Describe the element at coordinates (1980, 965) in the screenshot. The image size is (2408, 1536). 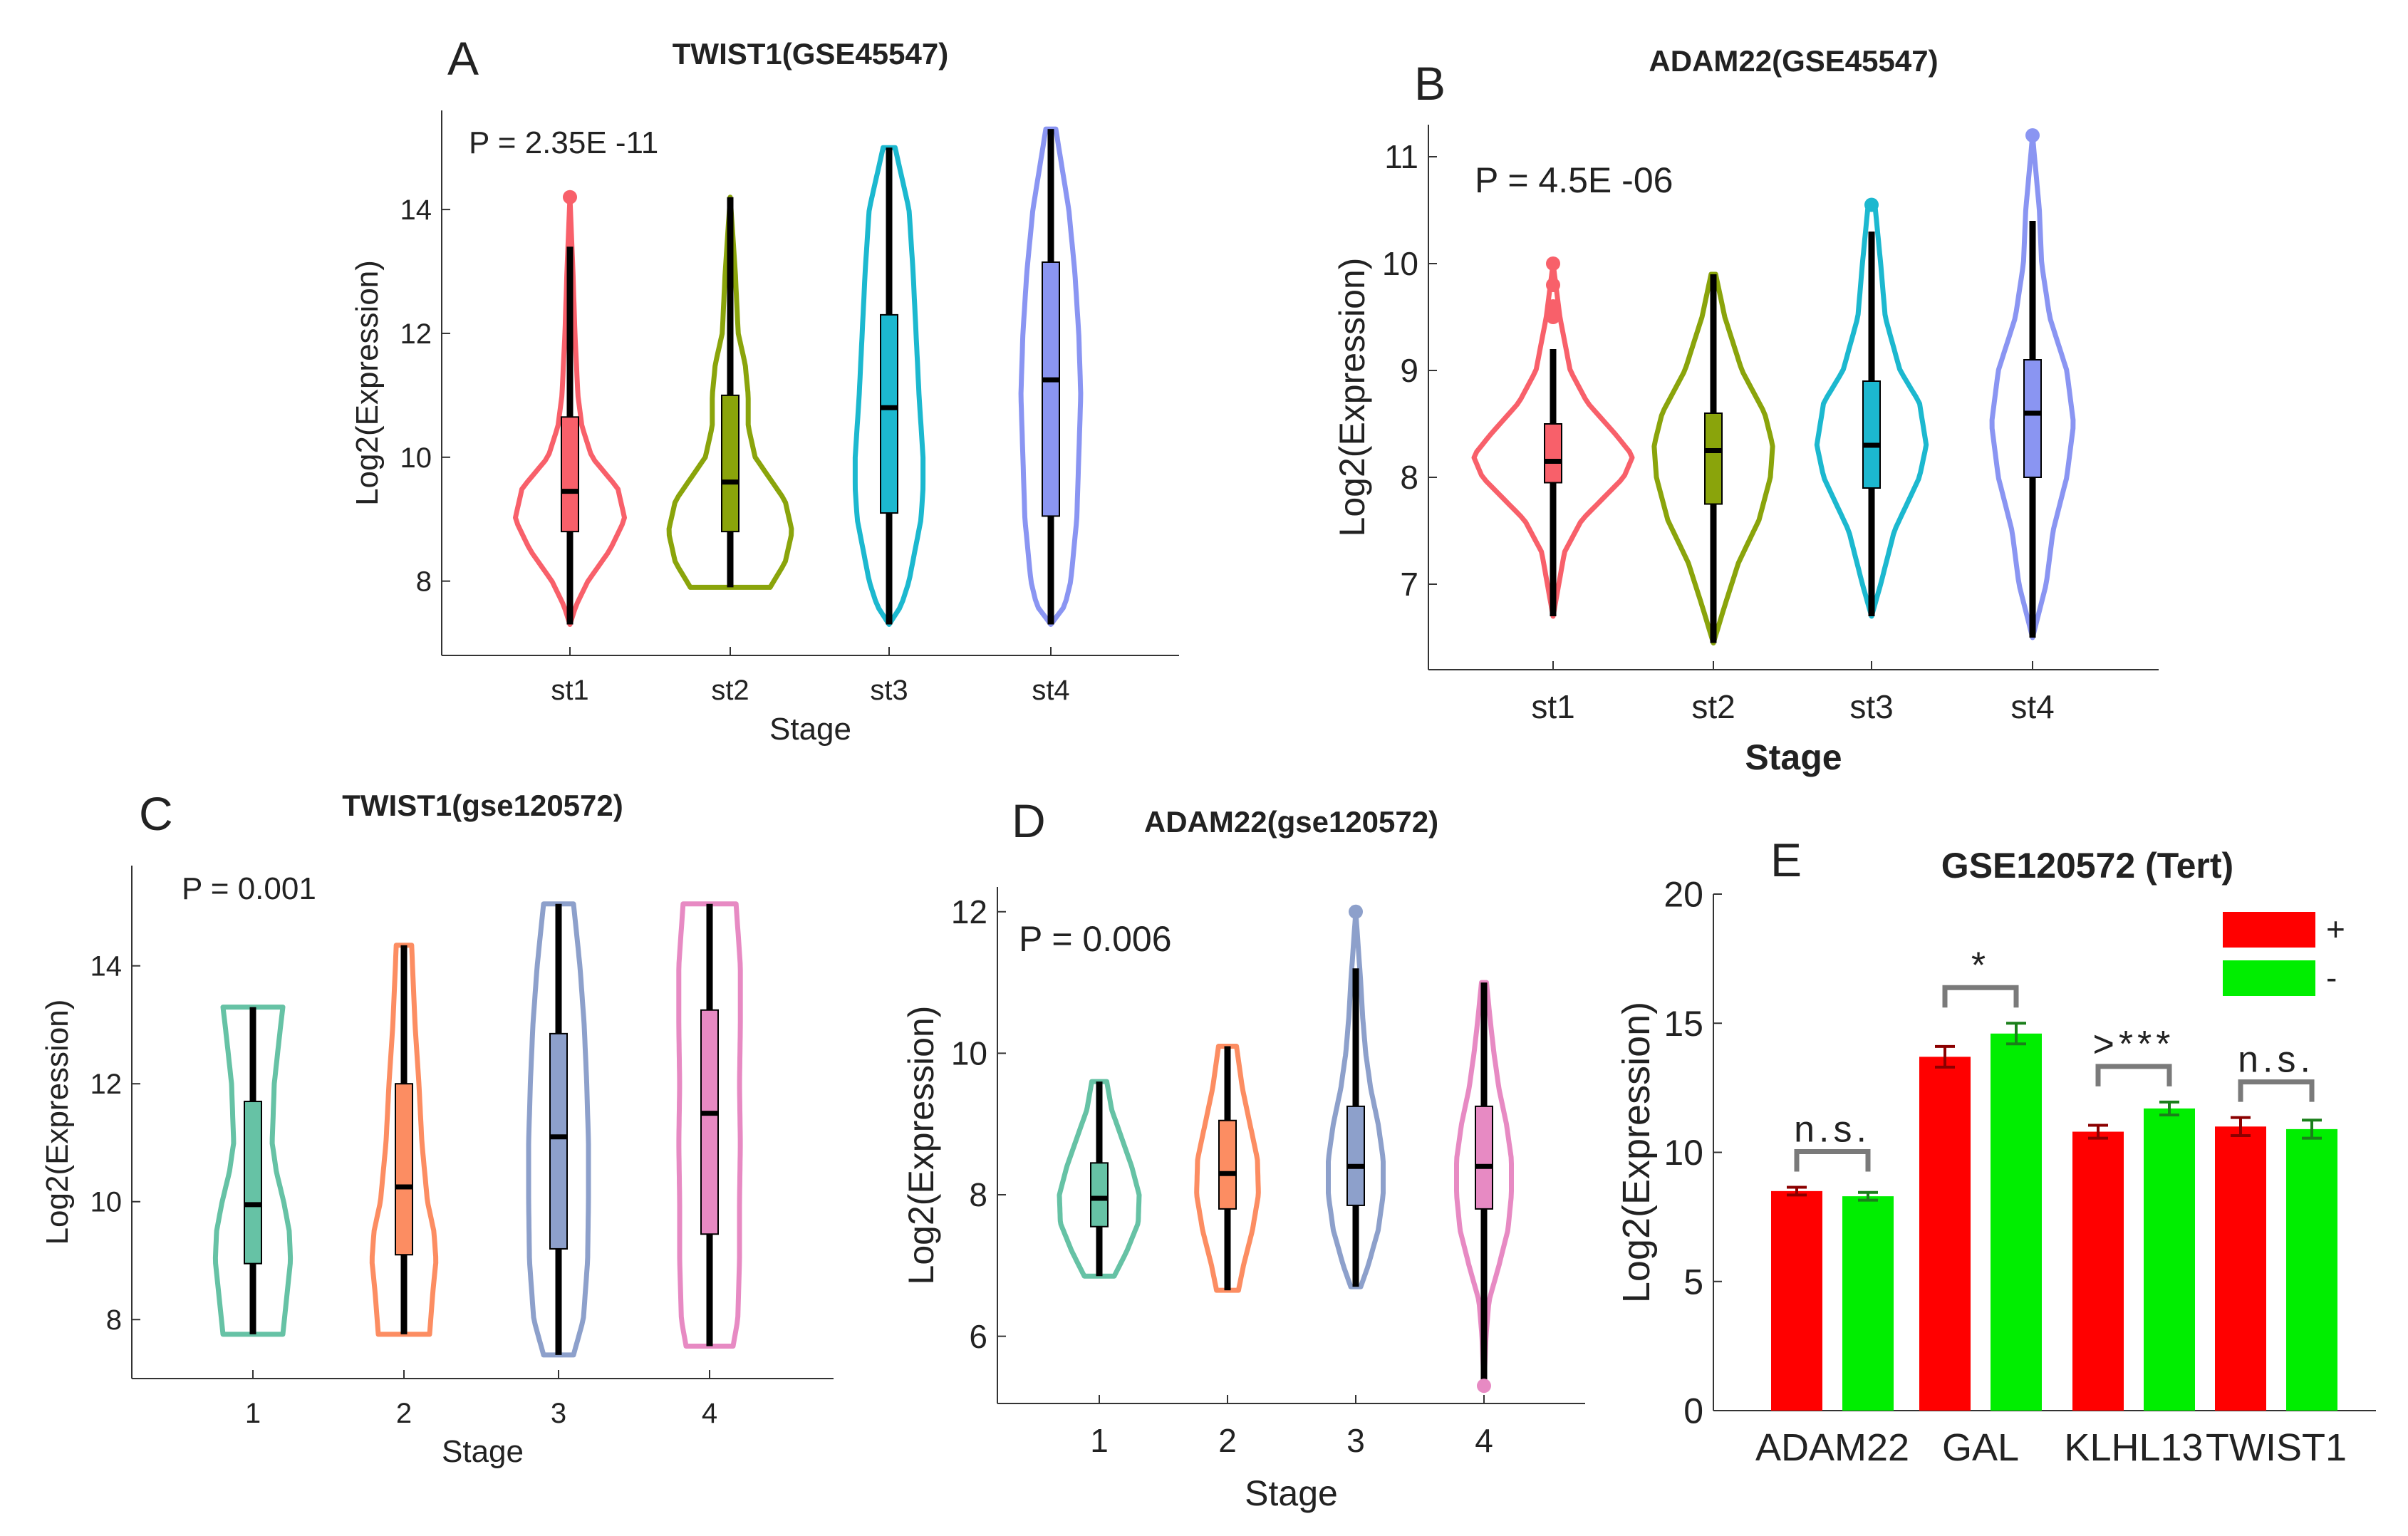
I see `significance-label: *` at that location.